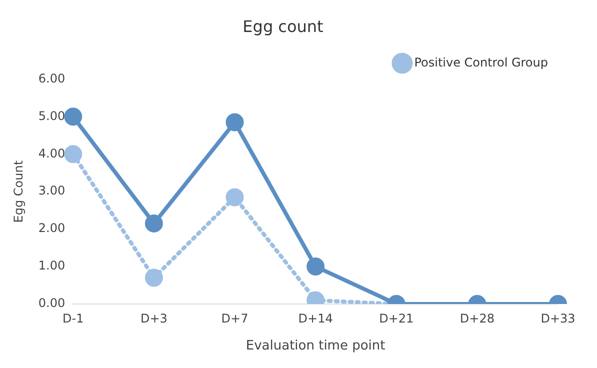 This screenshot has width=597, height=368. Describe the element at coordinates (52, 153) in the screenshot. I see `y-tick-label: 4.00` at that location.